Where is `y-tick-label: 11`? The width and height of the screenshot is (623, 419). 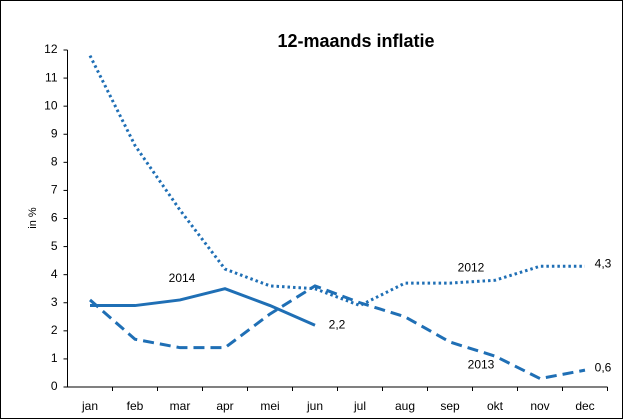 y-tick-label: 11 is located at coordinates (51, 77).